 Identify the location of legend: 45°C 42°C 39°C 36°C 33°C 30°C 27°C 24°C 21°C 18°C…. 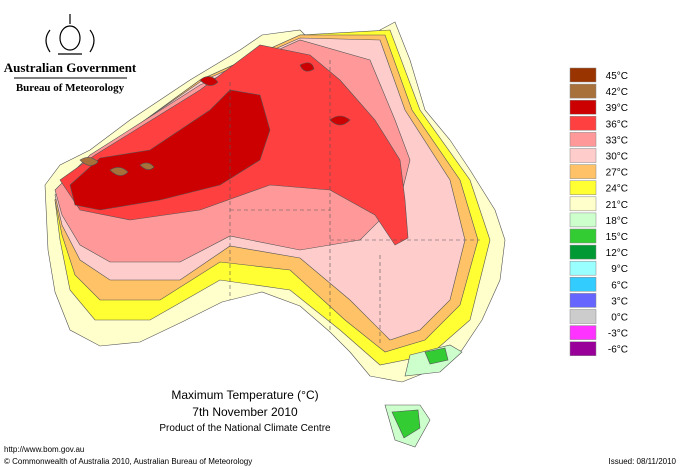
(598, 211).